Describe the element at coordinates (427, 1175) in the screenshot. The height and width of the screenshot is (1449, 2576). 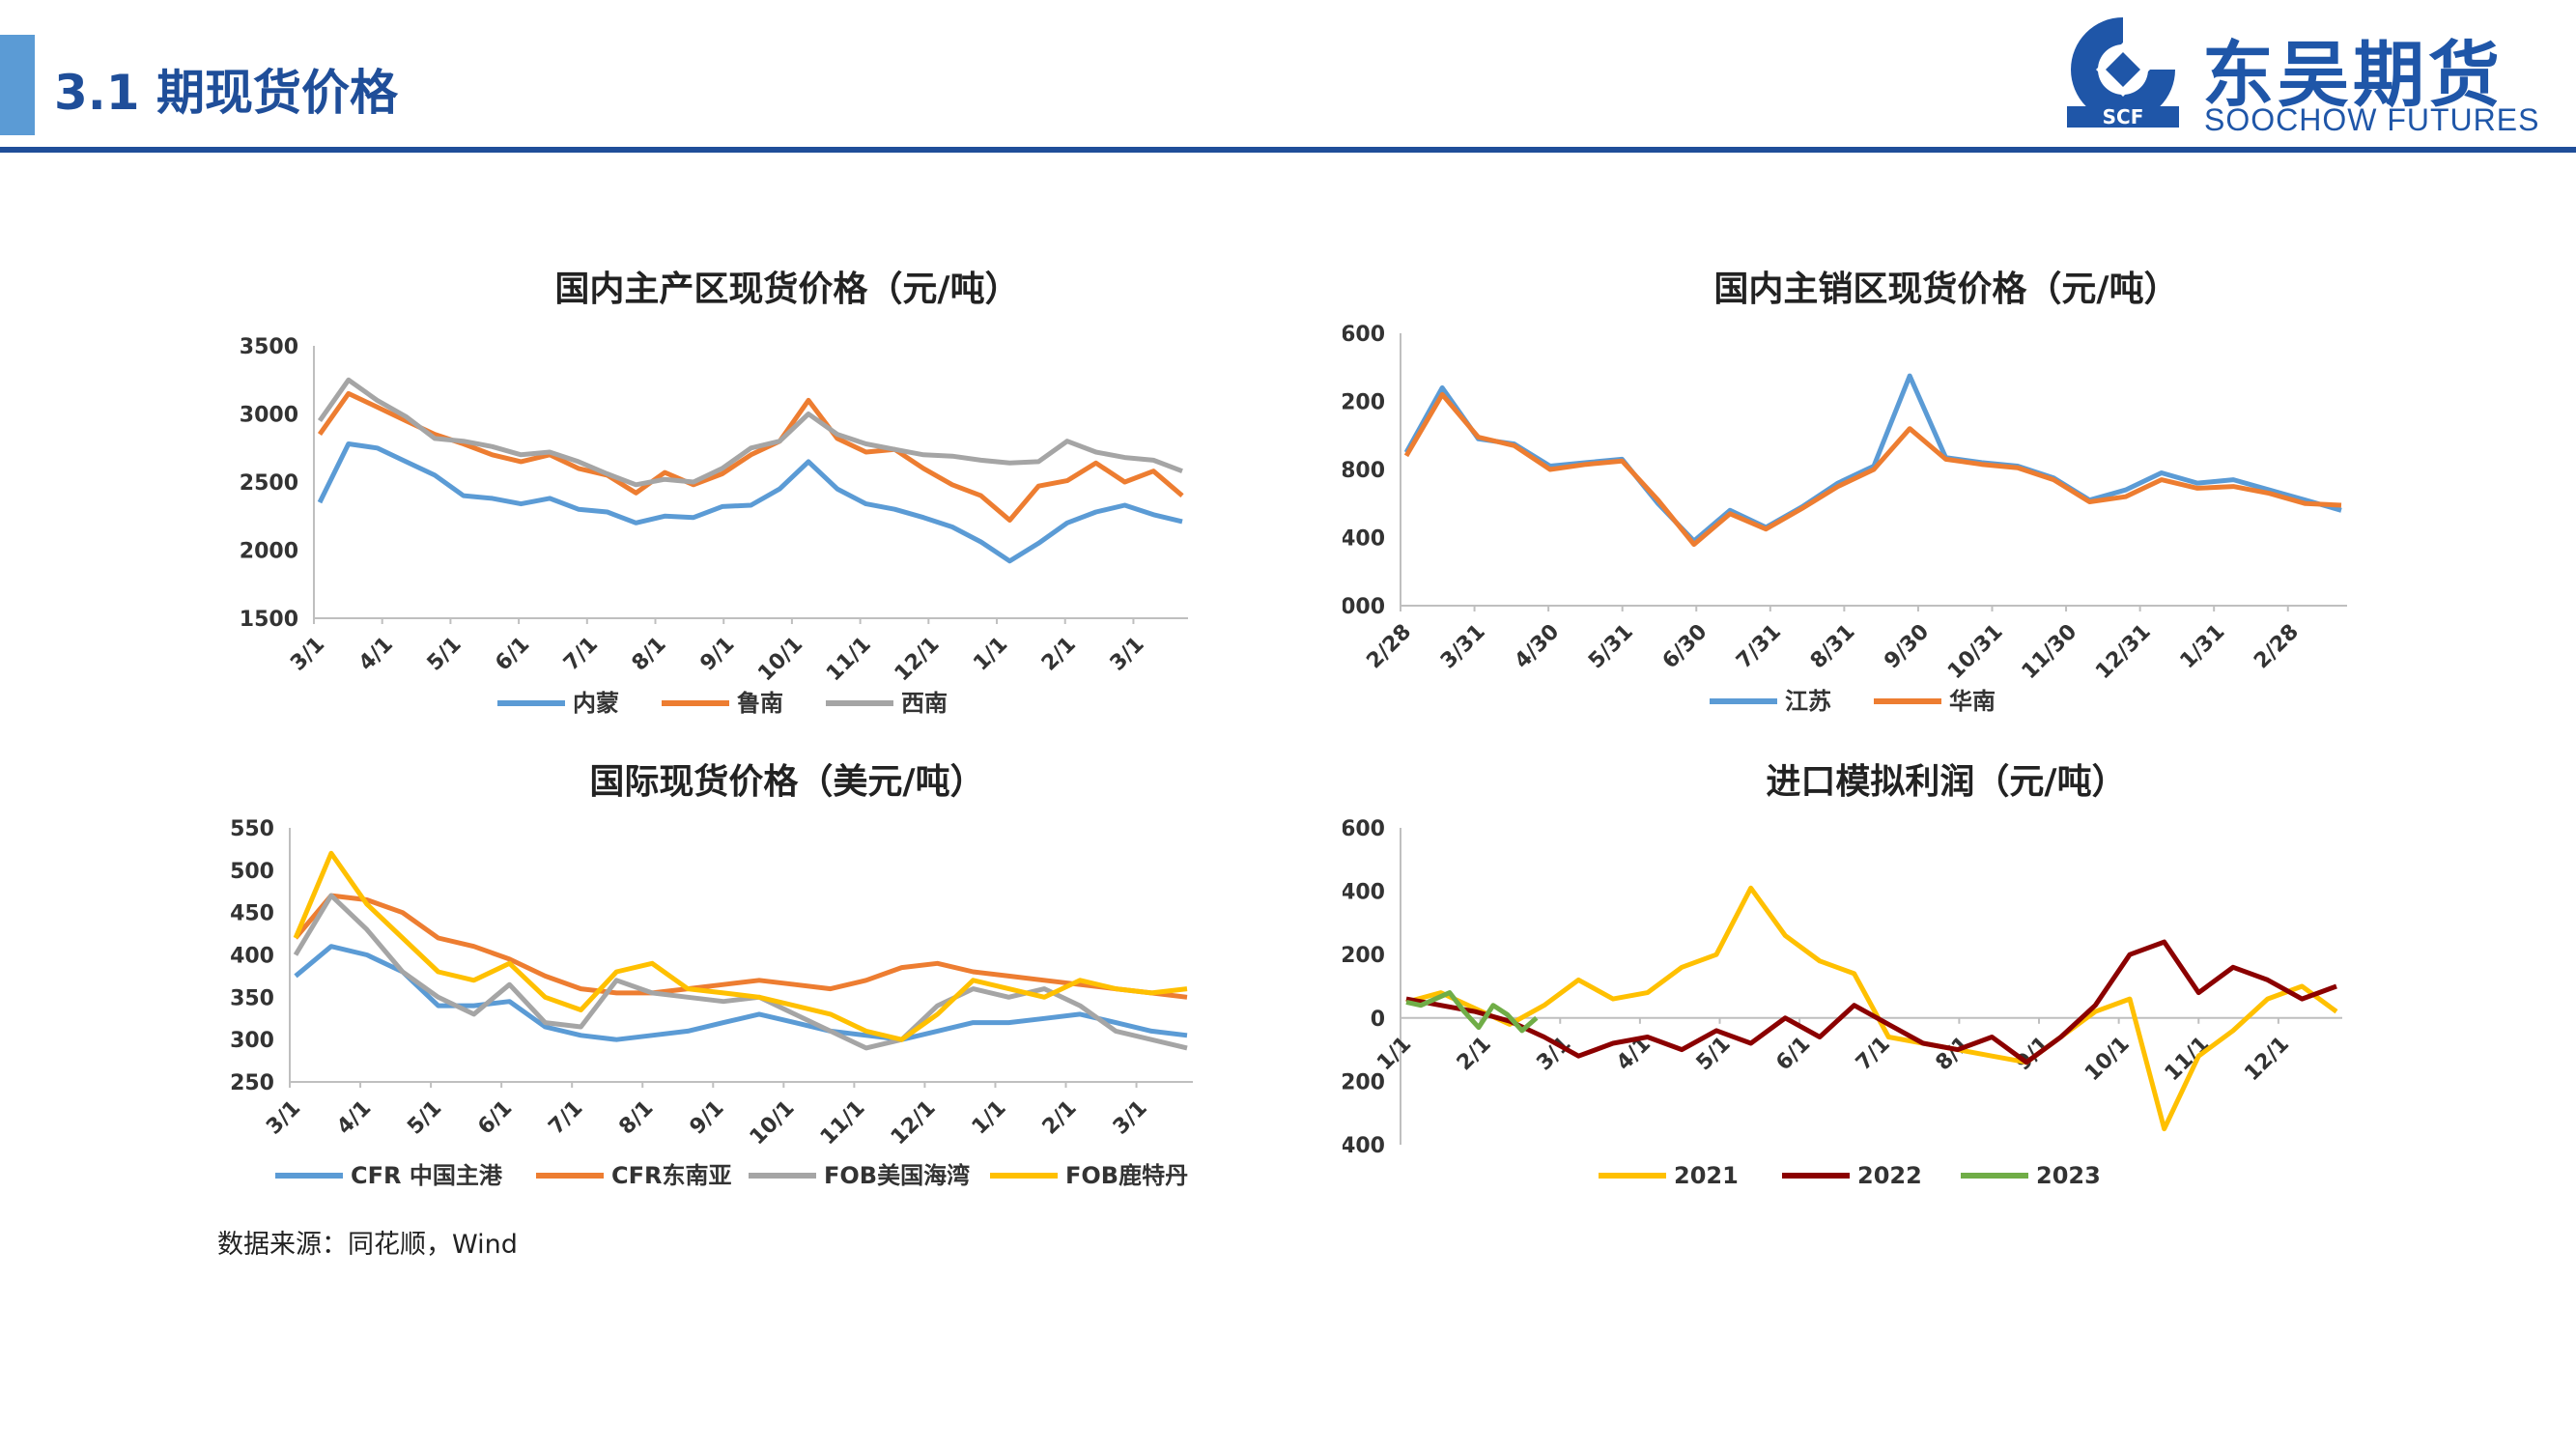
I see `legend-label: CFR 中国主港` at that location.